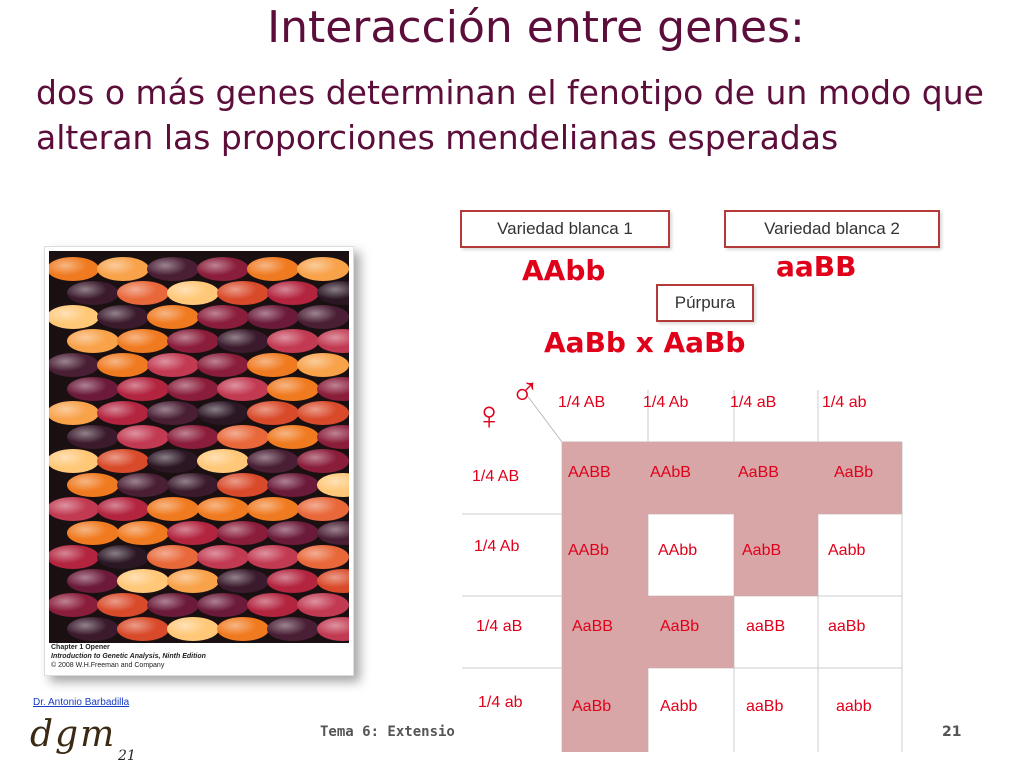 The width and height of the screenshot is (1024, 768). Describe the element at coordinates (854, 706) in the screenshot. I see `genotype-cell: aabb` at that location.